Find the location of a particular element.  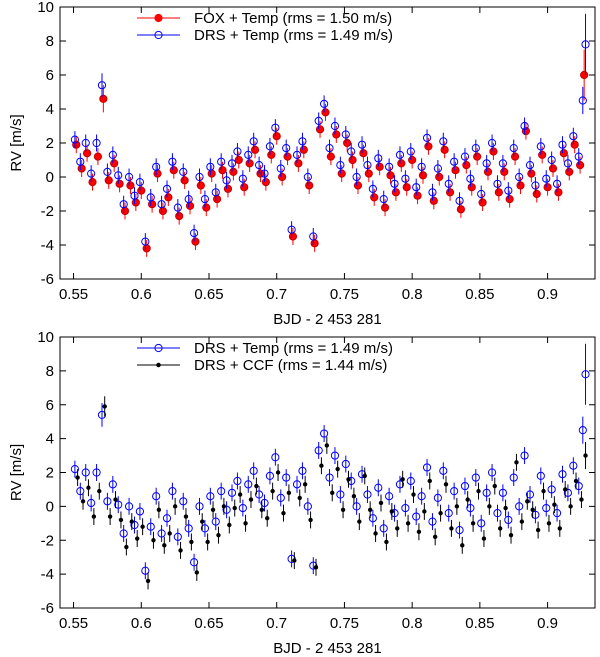

legend-entry: DRS + Temp (rms = 1.49 m/s) is located at coordinates (293, 348).